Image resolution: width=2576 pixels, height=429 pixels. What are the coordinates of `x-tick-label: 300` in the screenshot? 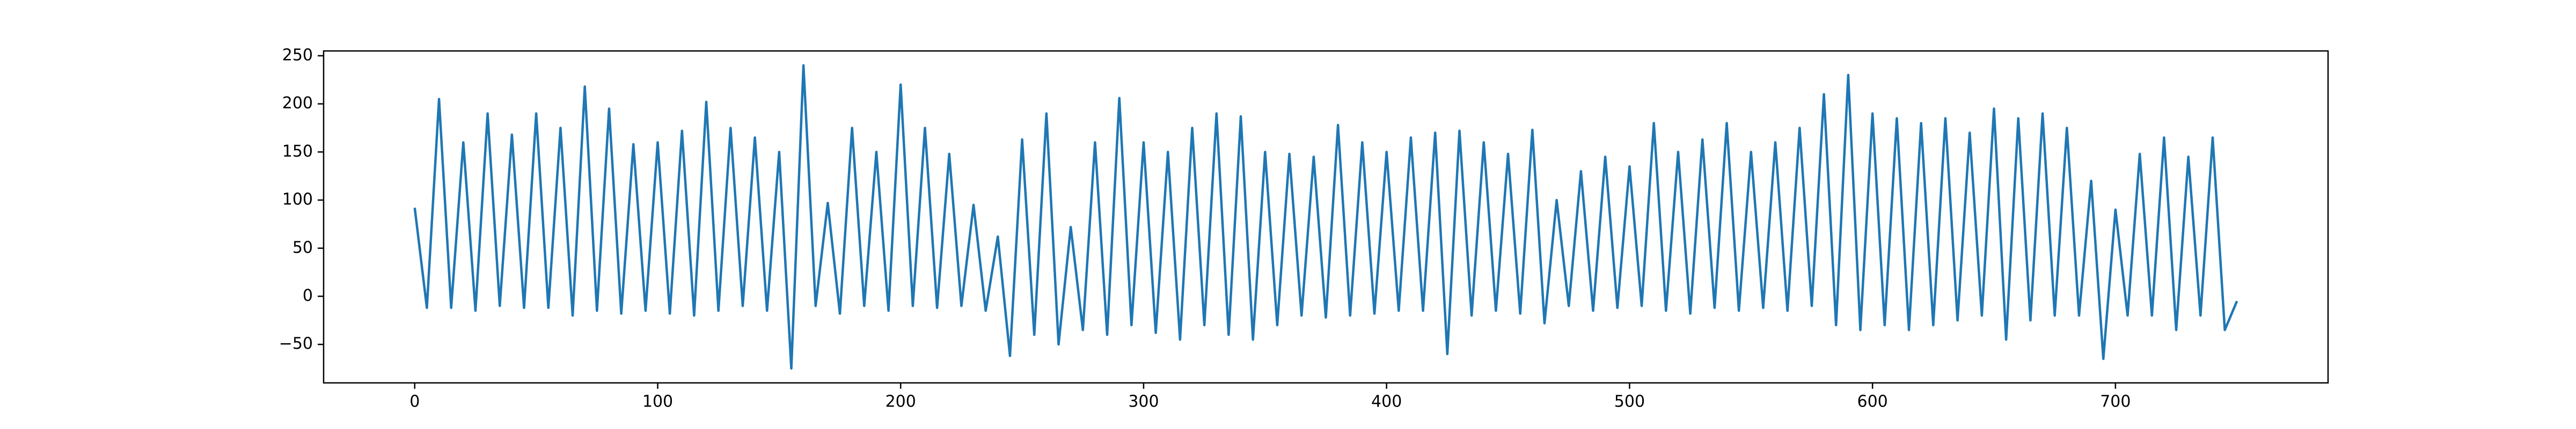 It's located at (1143, 402).